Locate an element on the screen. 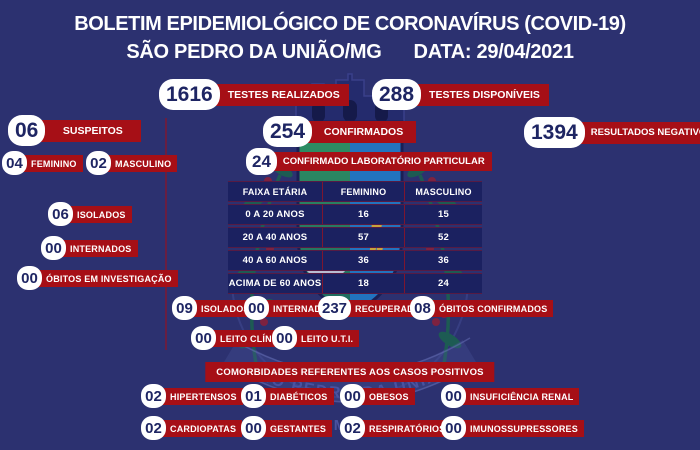 This screenshot has height=450, width=700. stat-label: CARDIOPATAS is located at coordinates (202, 428).